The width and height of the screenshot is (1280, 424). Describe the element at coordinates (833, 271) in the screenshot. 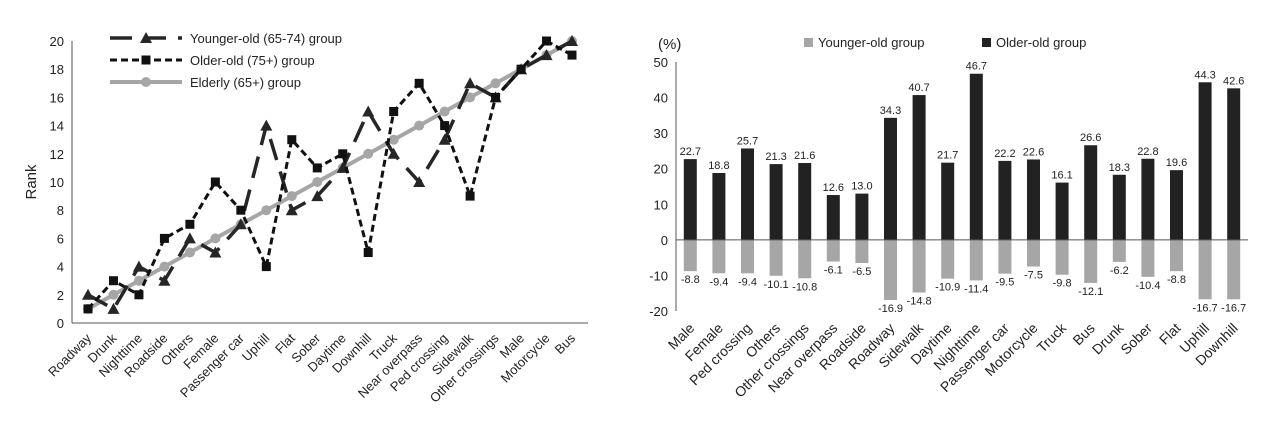

I see `data-label-younger-old: -6.1` at that location.